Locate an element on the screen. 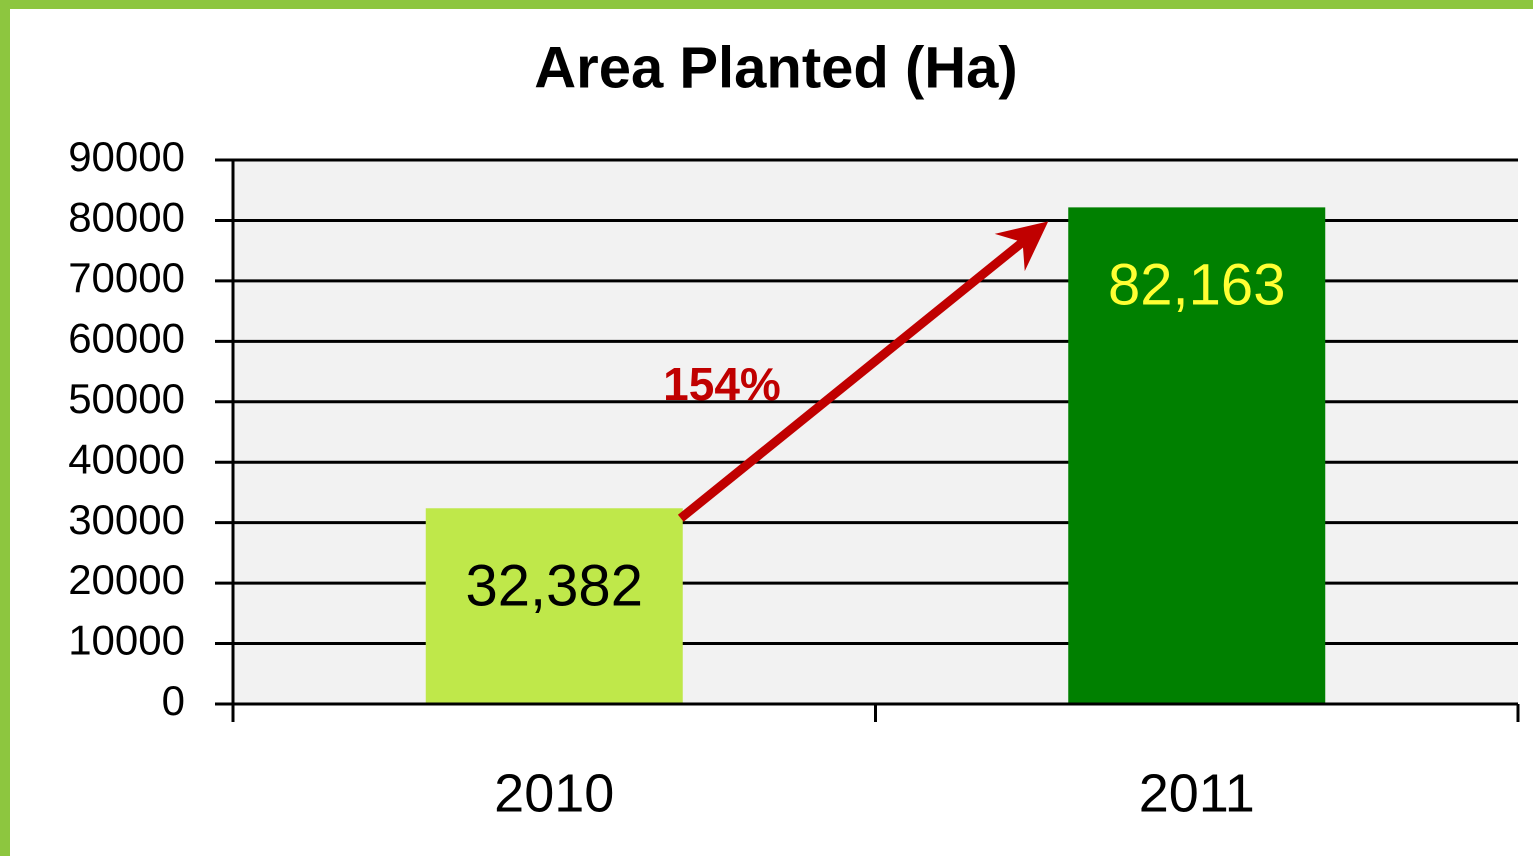  y-tick-label: 0 is located at coordinates (173, 700).